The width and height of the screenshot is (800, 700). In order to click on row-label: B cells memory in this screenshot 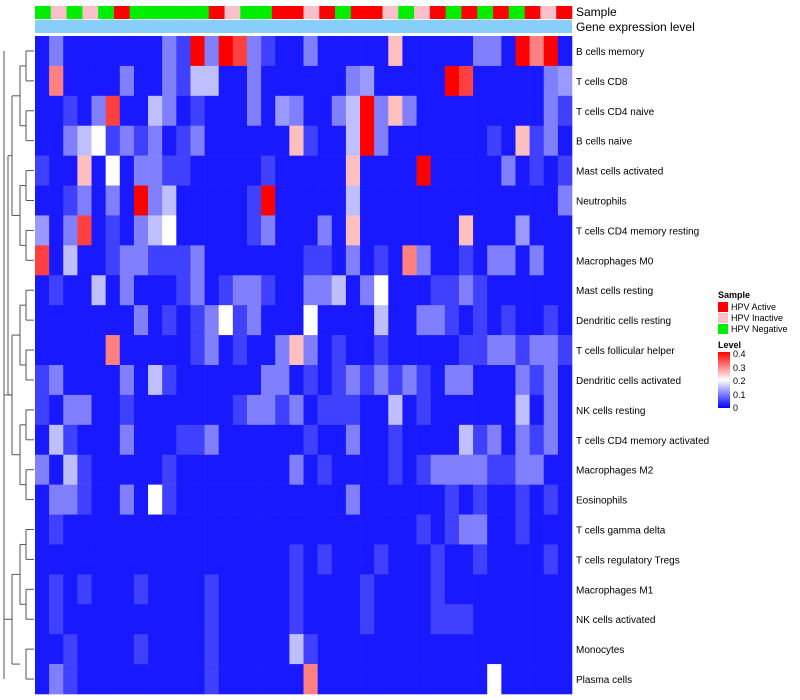, I will do `click(610, 52)`.